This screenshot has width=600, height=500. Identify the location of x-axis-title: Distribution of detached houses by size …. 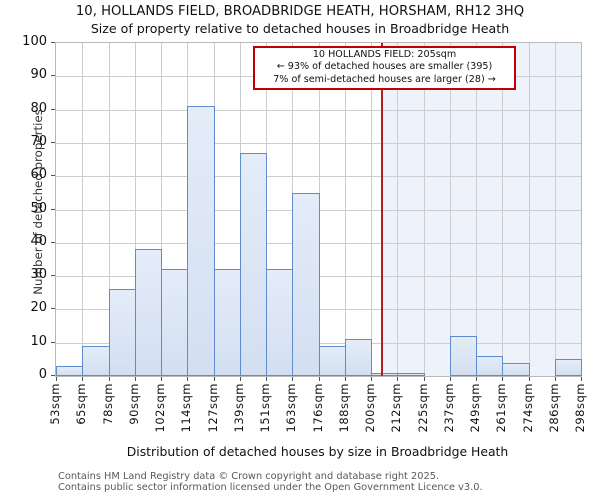
(317, 451).